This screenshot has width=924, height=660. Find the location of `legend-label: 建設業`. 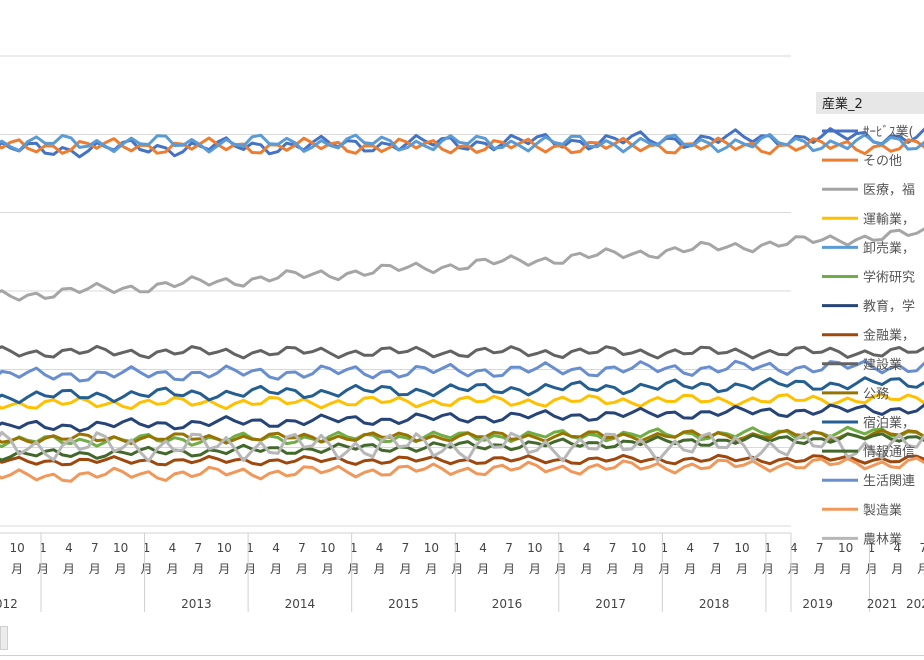

legend-label: 建設業 is located at coordinates (882, 365).